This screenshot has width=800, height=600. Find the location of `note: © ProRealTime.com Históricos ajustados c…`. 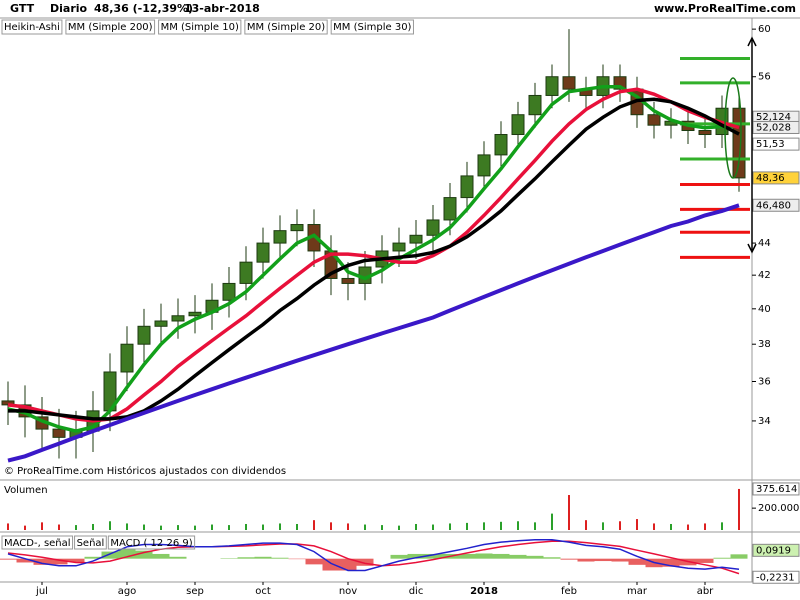

note: © ProRealTime.com Históricos ajustados c… is located at coordinates (145, 471).